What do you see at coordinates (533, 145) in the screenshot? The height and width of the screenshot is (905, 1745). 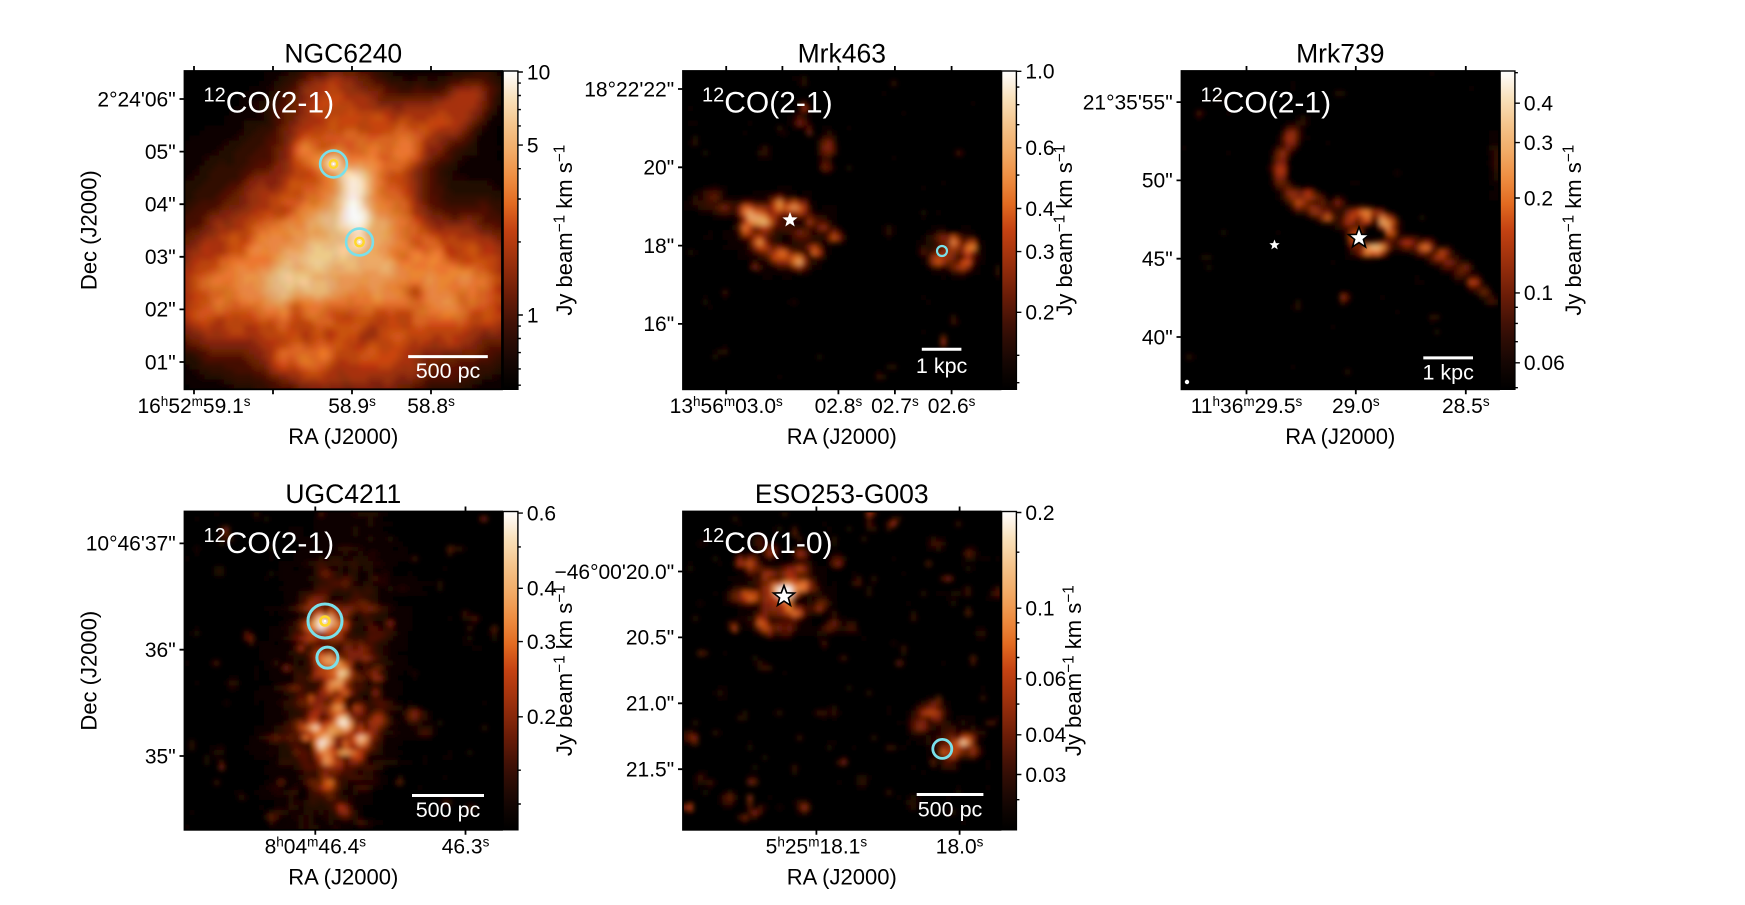 I see `svg-text: 5` at bounding box center [533, 145].